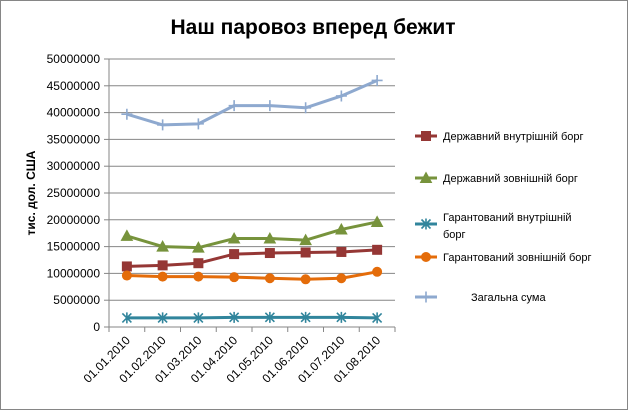 The image size is (628, 410). What do you see at coordinates (517, 258) in the screenshot?
I see `legend-entry-4-label: Гарантований зовнішній борг` at bounding box center [517, 258].